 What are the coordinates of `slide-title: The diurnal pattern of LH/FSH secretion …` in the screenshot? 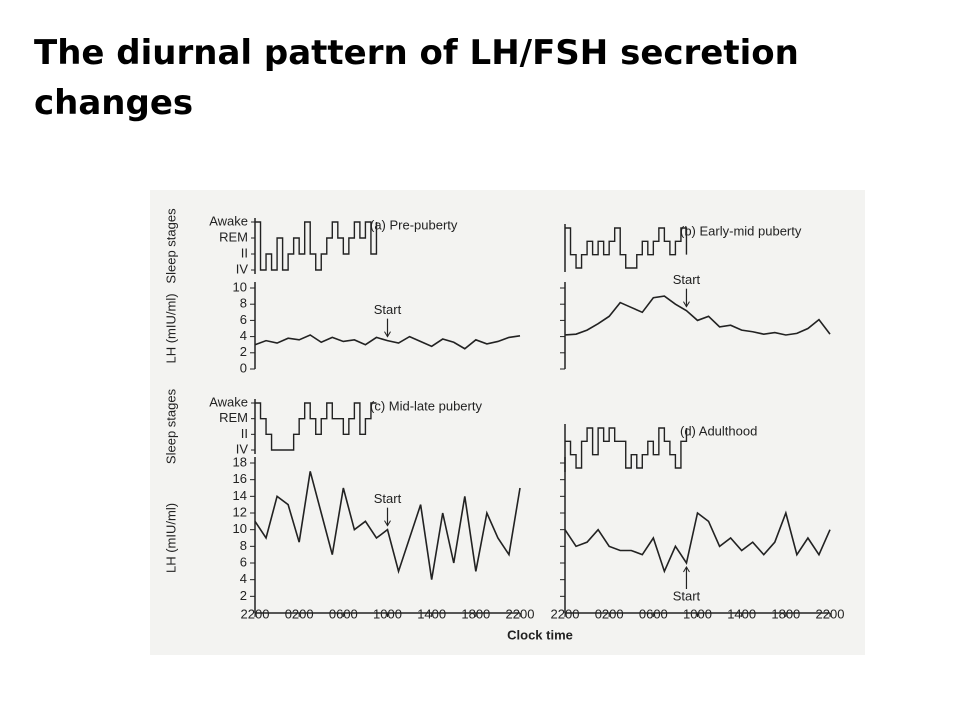 It's located at (416, 78).